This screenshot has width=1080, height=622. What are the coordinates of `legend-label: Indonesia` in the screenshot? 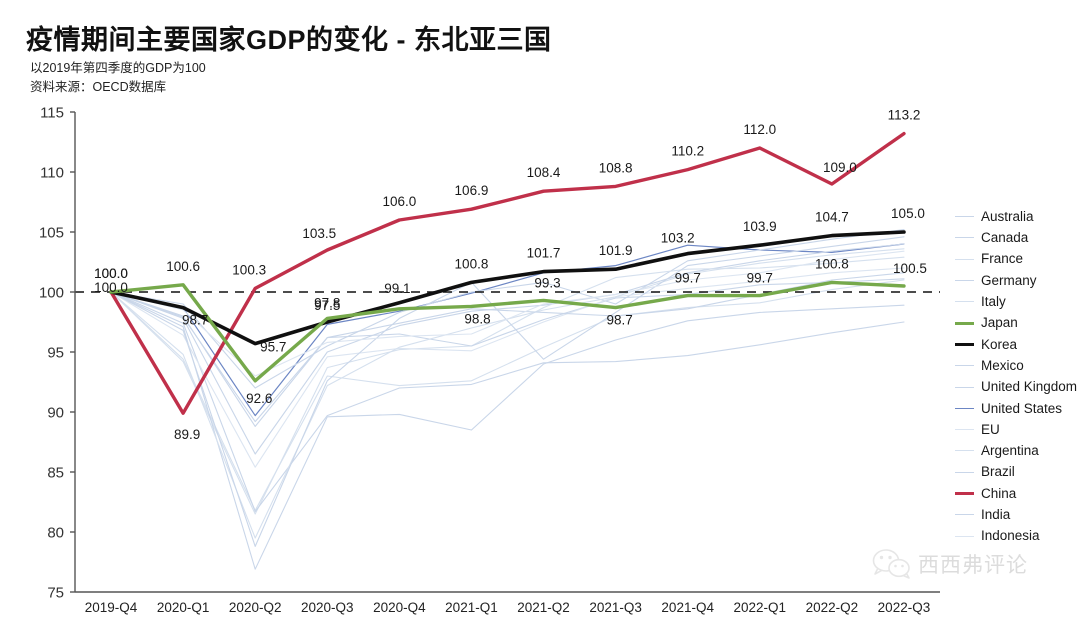 It's located at (1010, 536).